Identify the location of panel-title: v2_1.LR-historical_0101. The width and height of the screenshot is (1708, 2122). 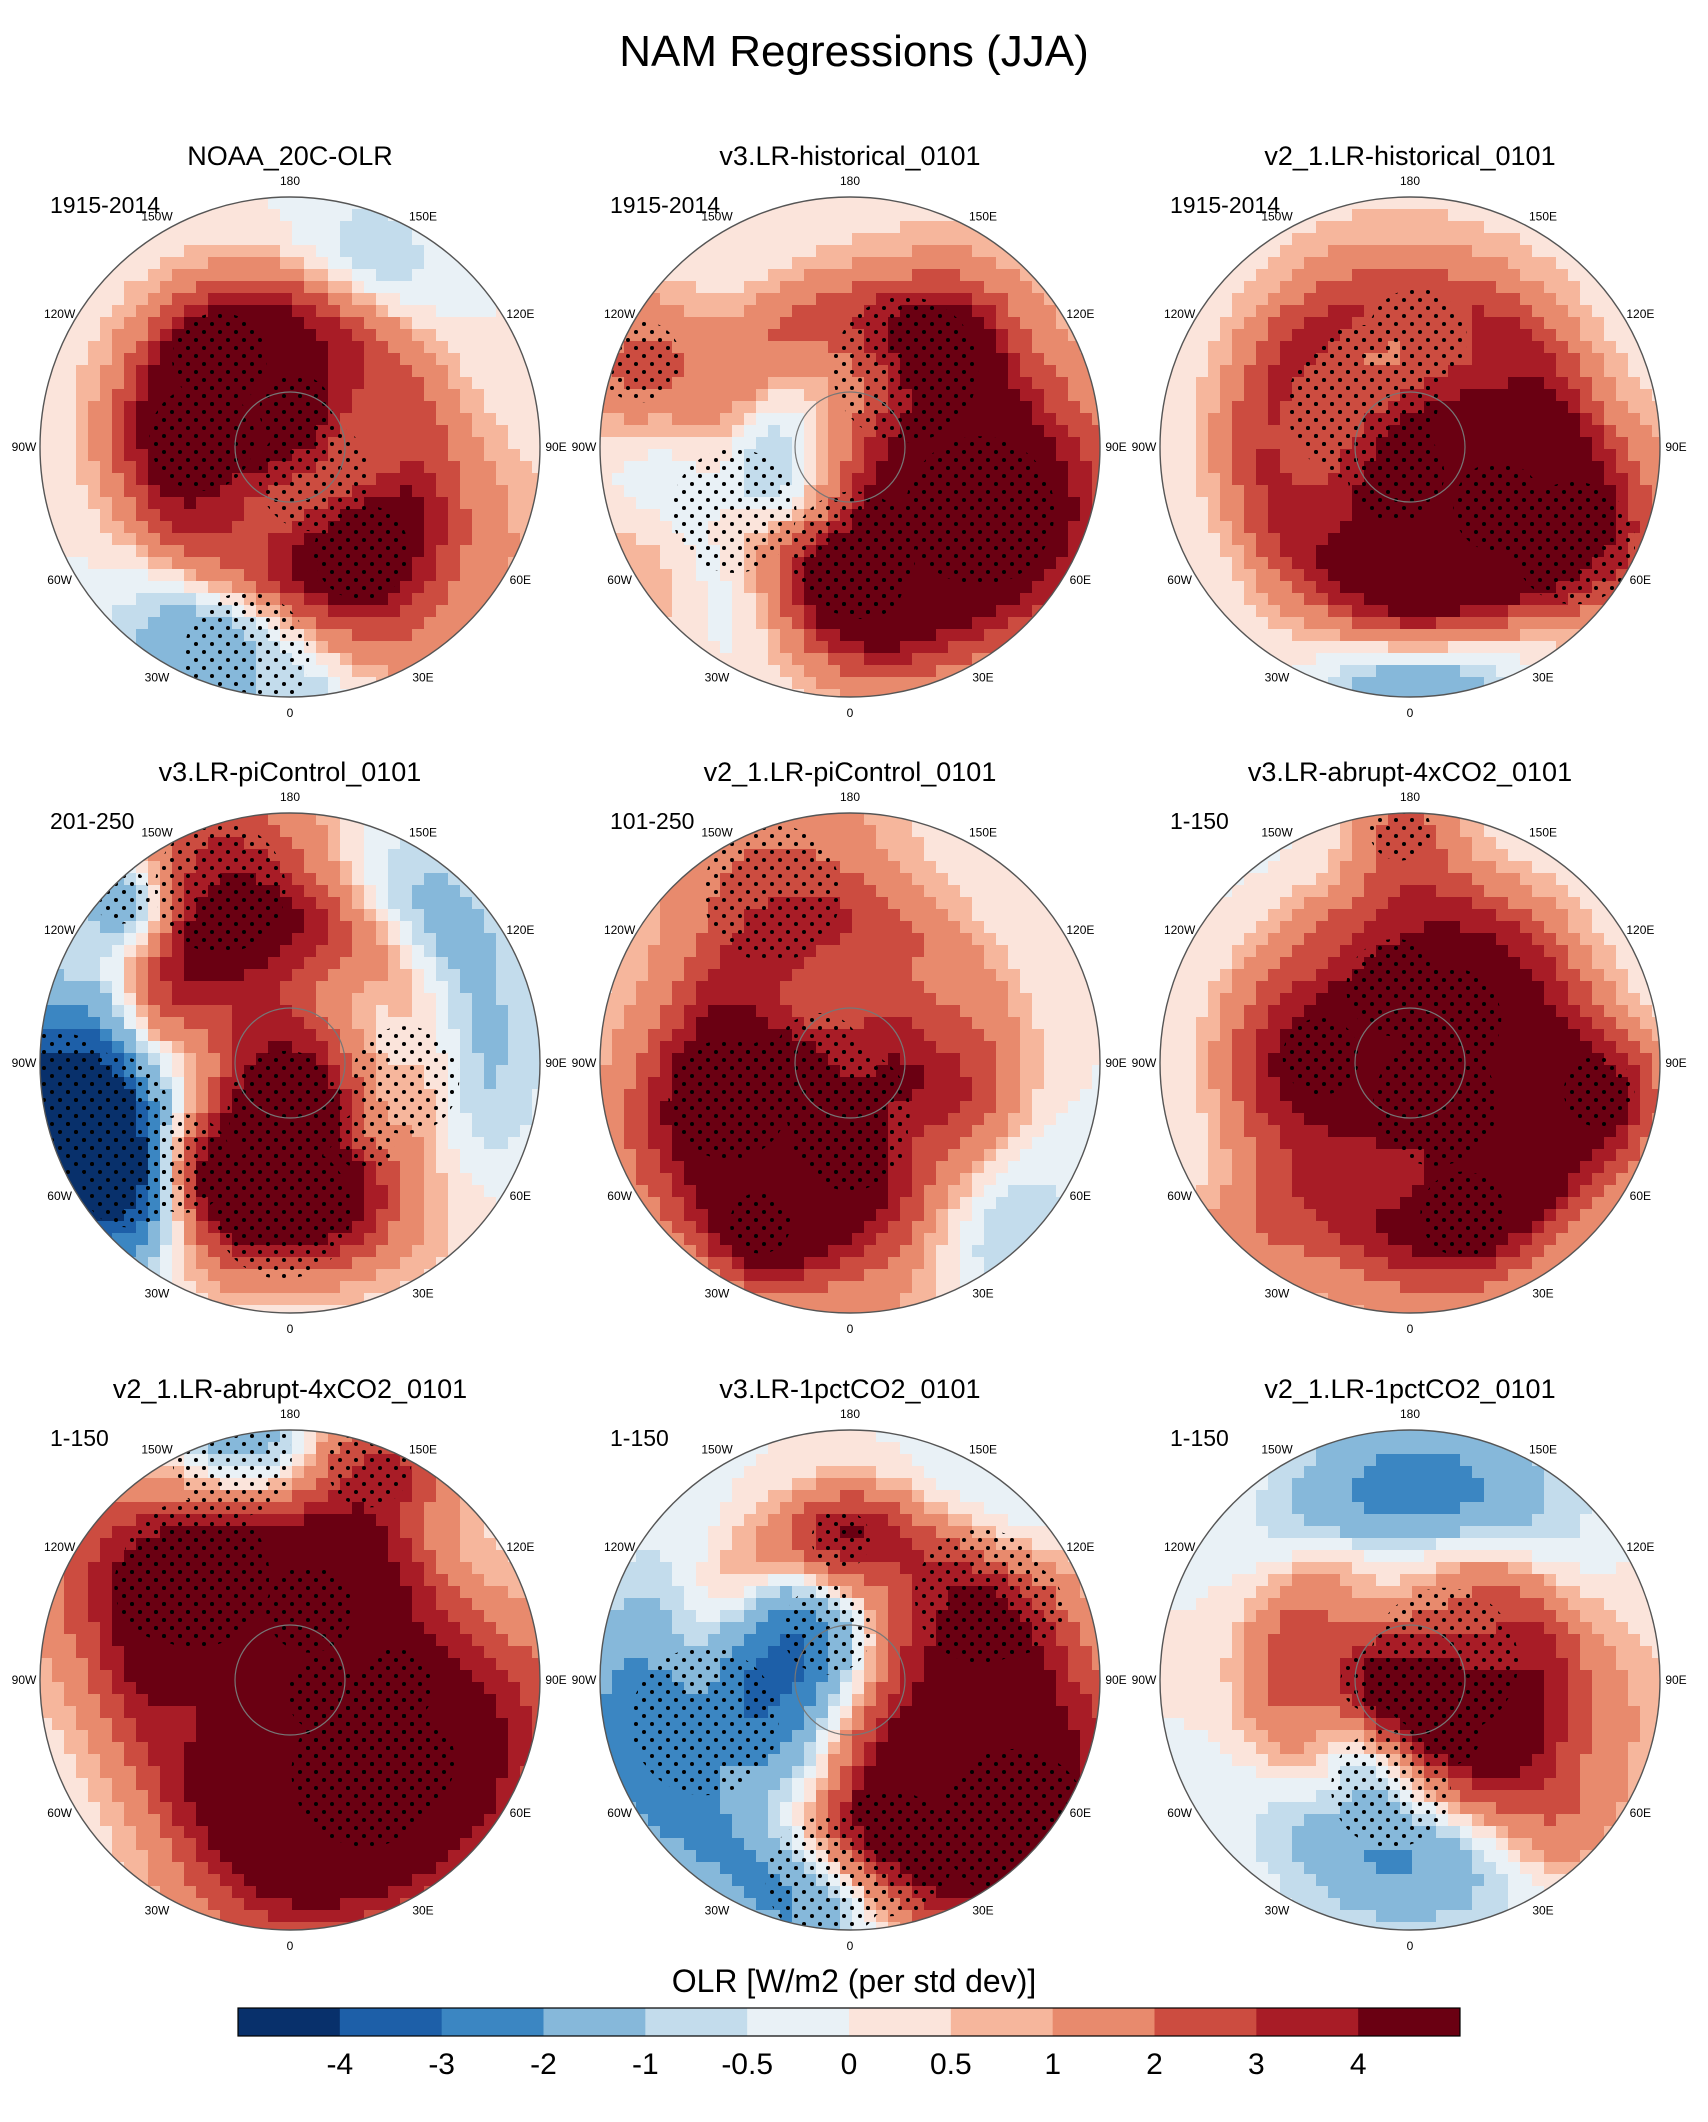
(1409, 156).